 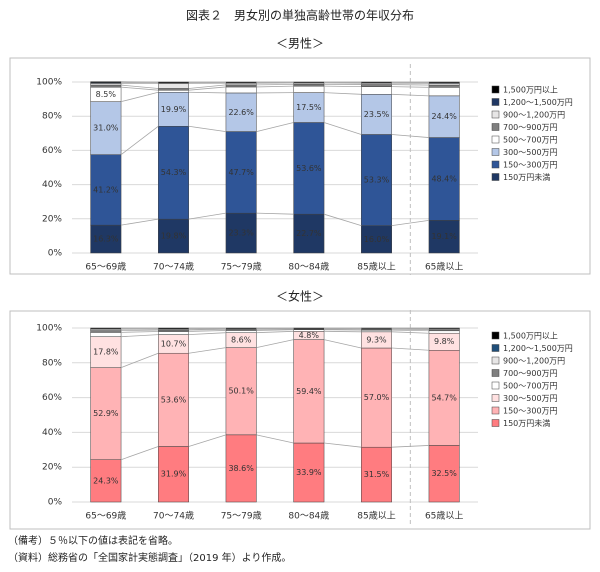 I want to click on value-label: 17.8%, so click(x=106, y=352).